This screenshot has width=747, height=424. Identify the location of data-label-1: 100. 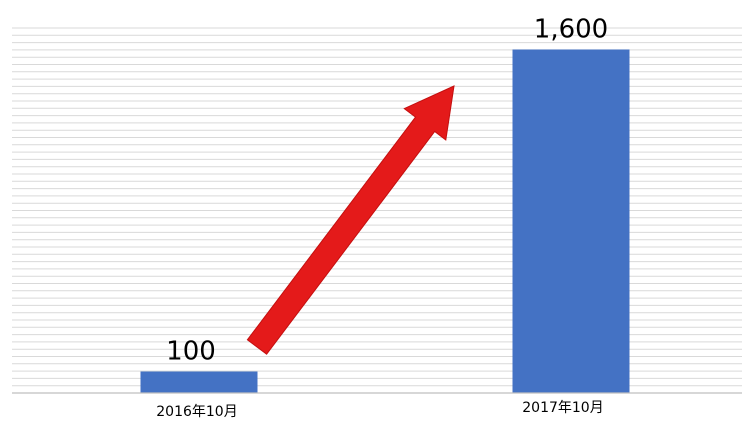
(191, 352).